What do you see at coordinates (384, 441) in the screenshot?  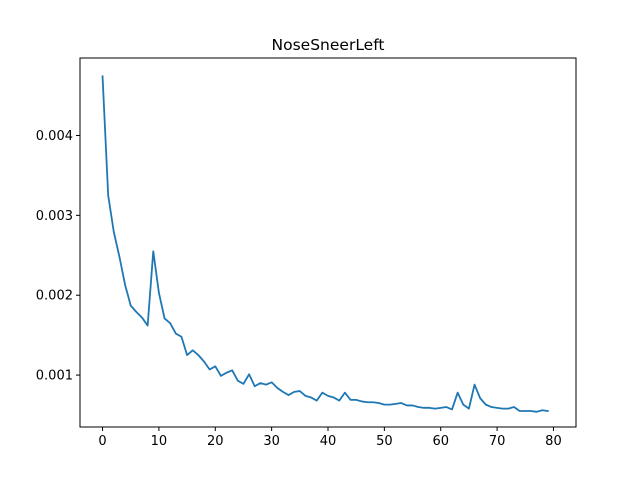 I see `x-tick-label: 50` at bounding box center [384, 441].